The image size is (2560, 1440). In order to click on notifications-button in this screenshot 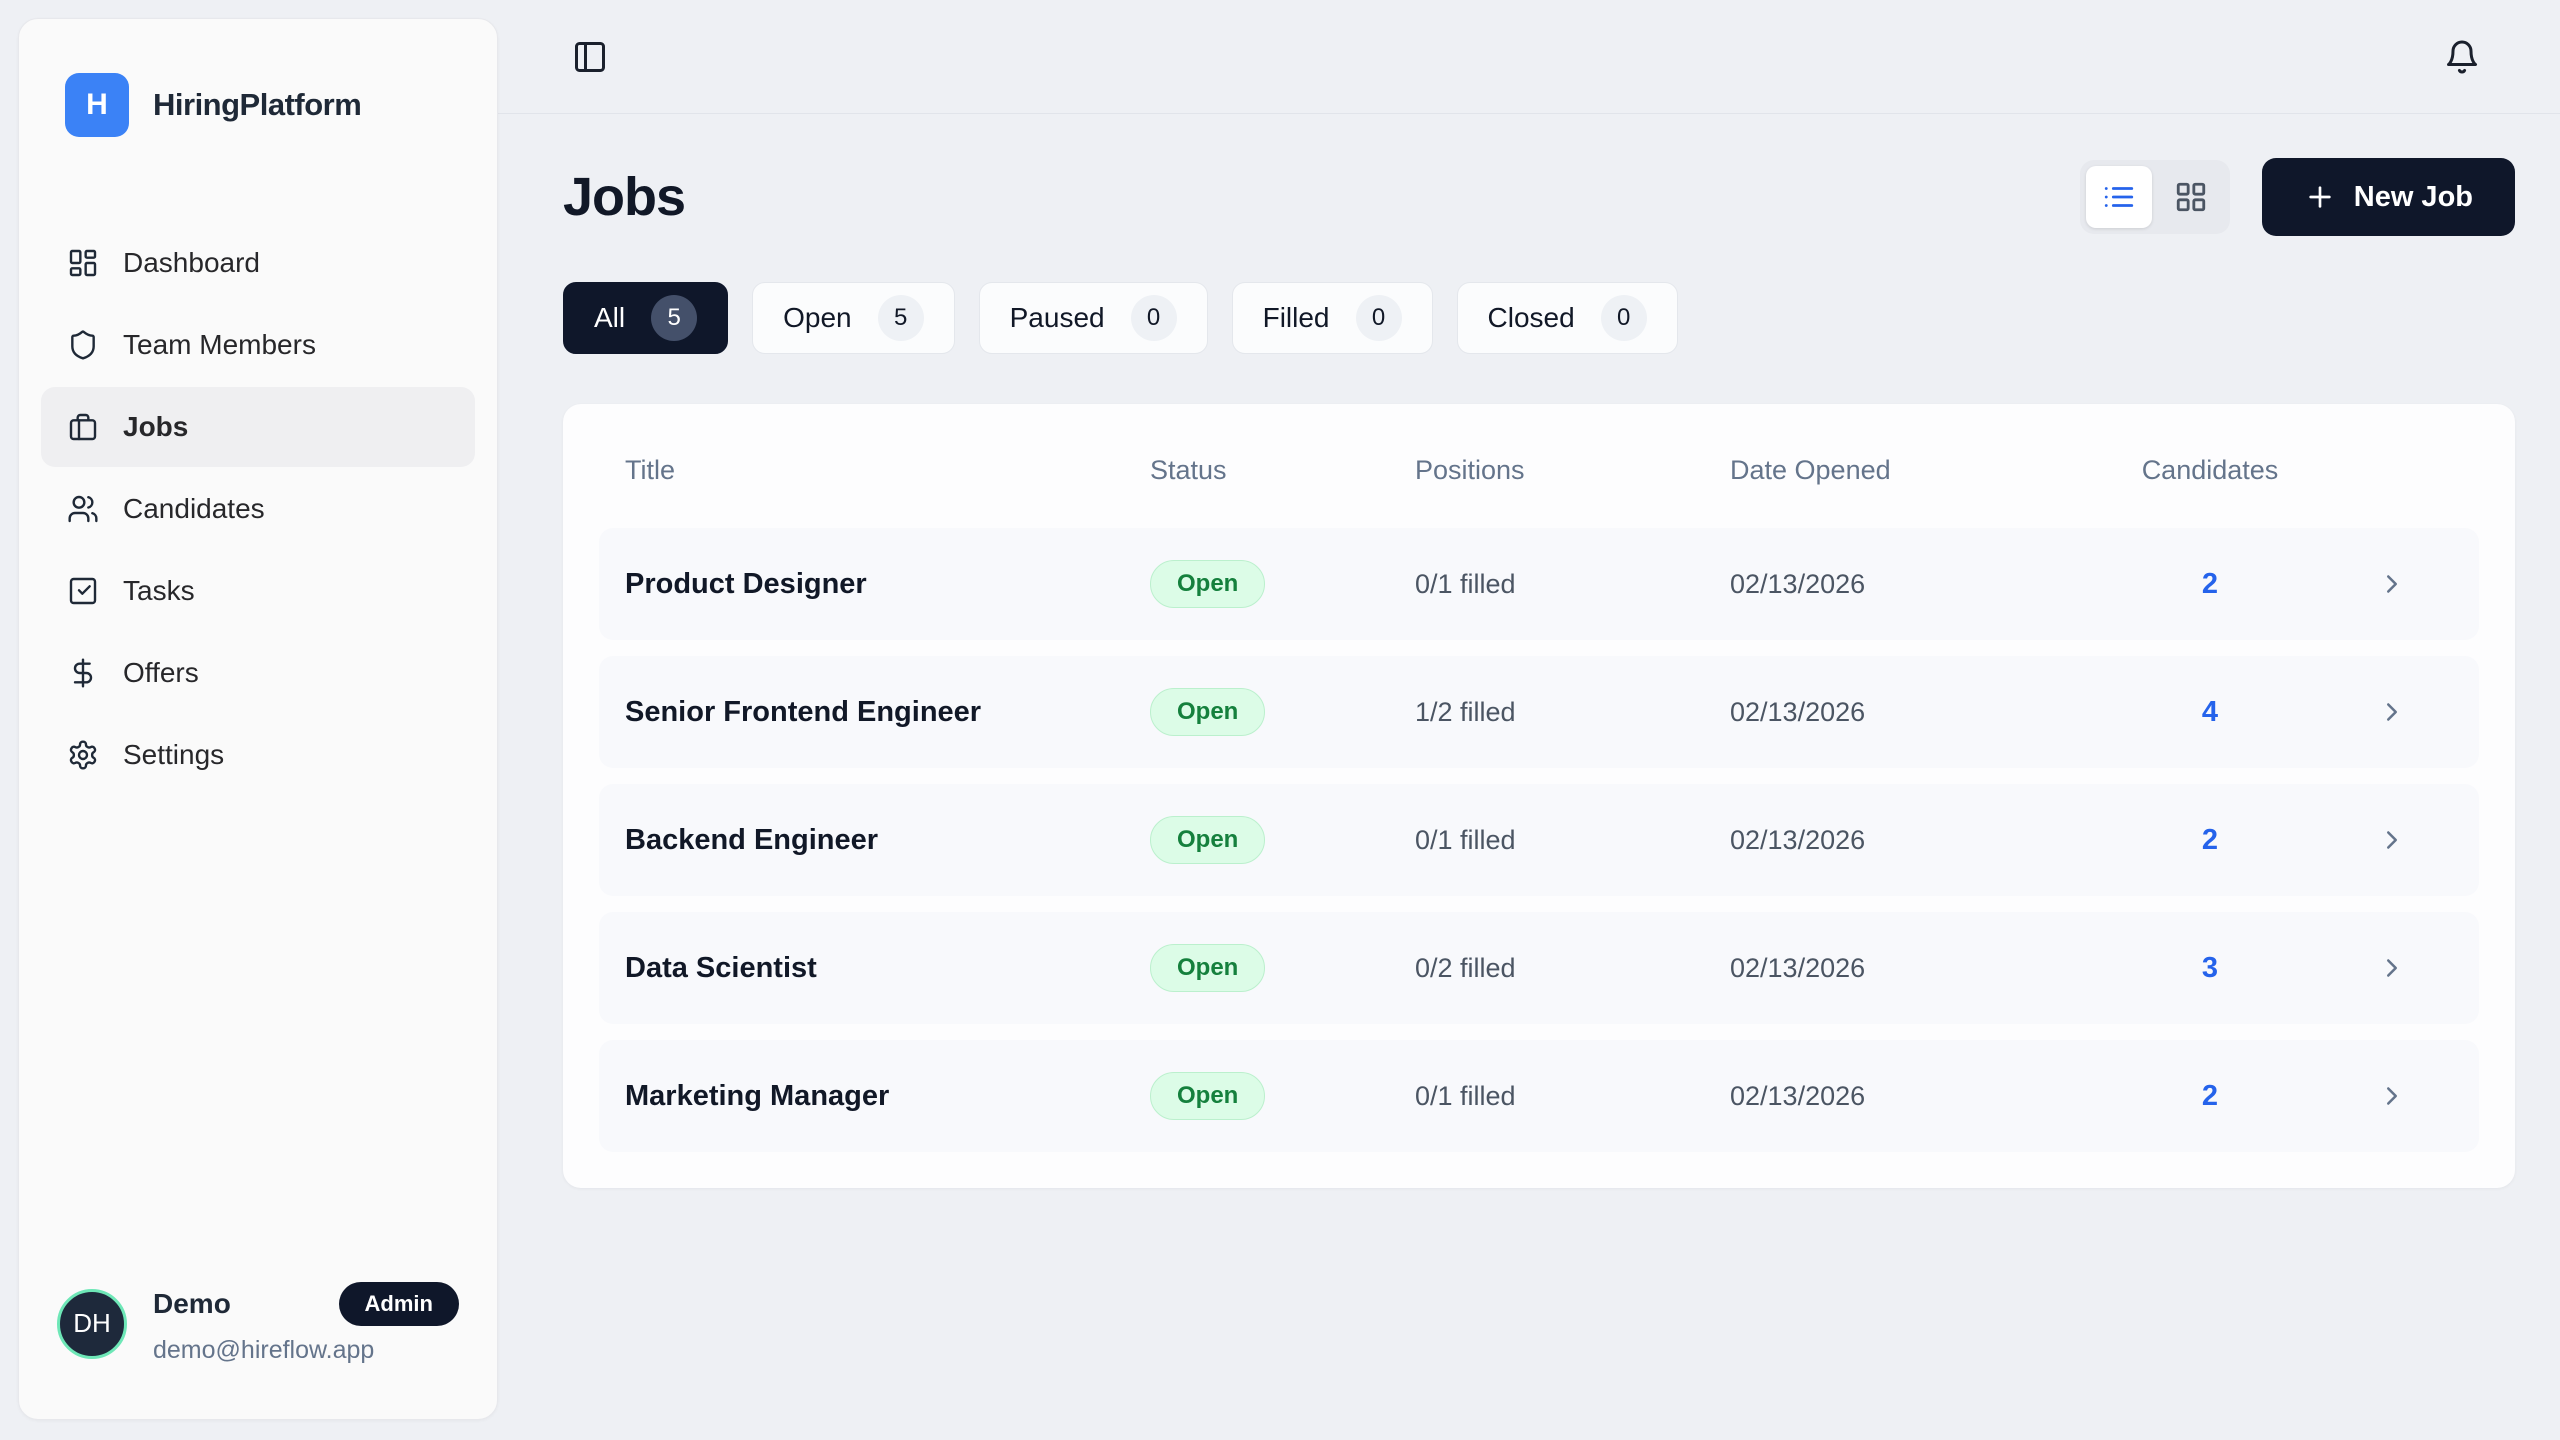, I will do `click(2462, 57)`.